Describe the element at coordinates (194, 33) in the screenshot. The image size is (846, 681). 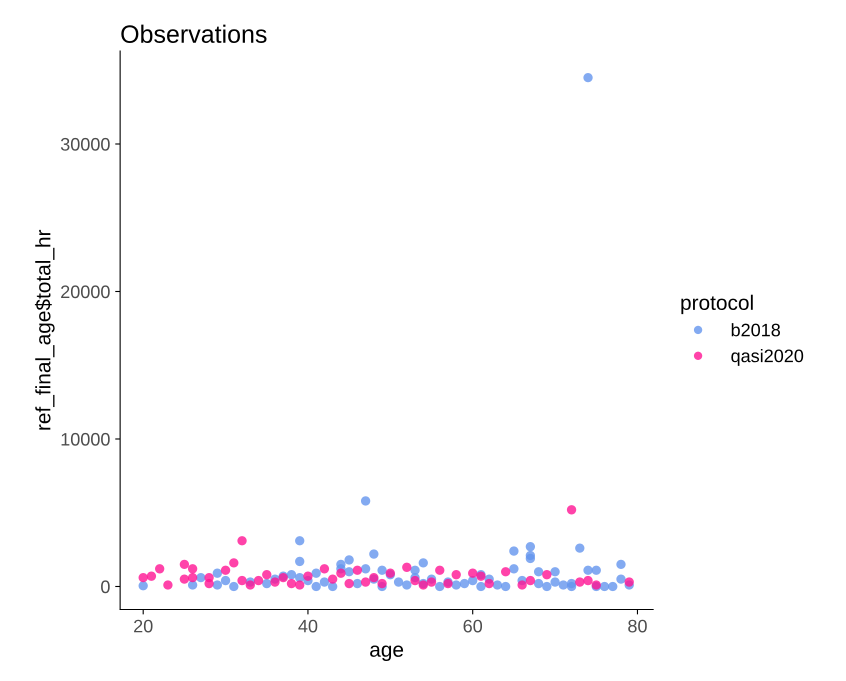
I see `chart-title: Observations` at that location.